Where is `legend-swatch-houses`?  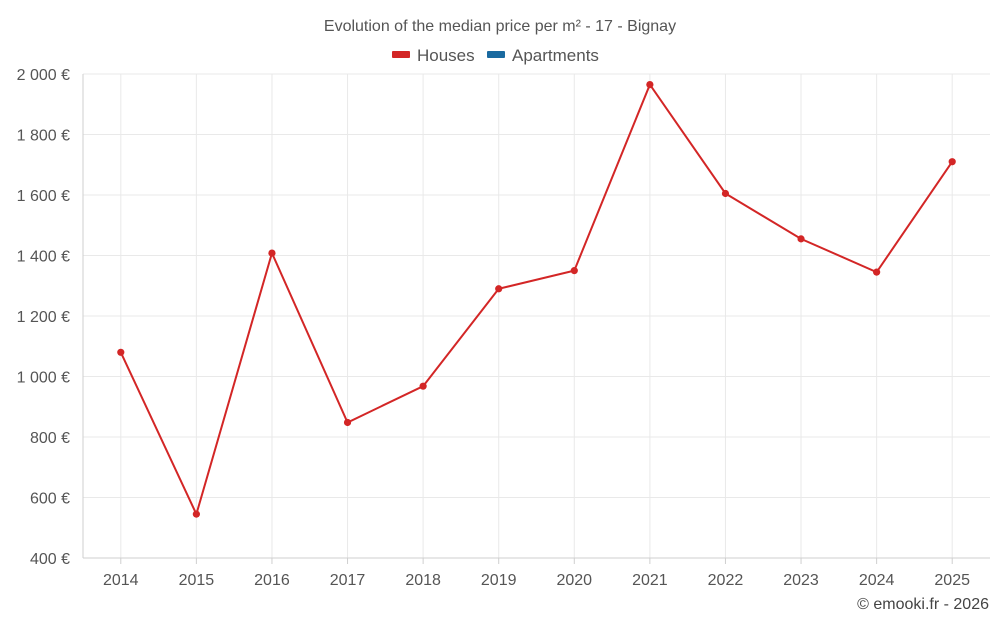
legend-swatch-houses is located at coordinates (401, 54).